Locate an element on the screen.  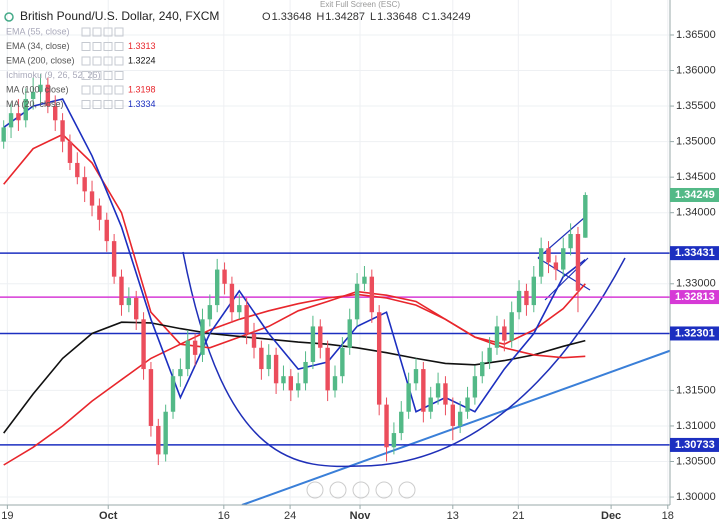
price-label: 1.32813 is located at coordinates (695, 297).